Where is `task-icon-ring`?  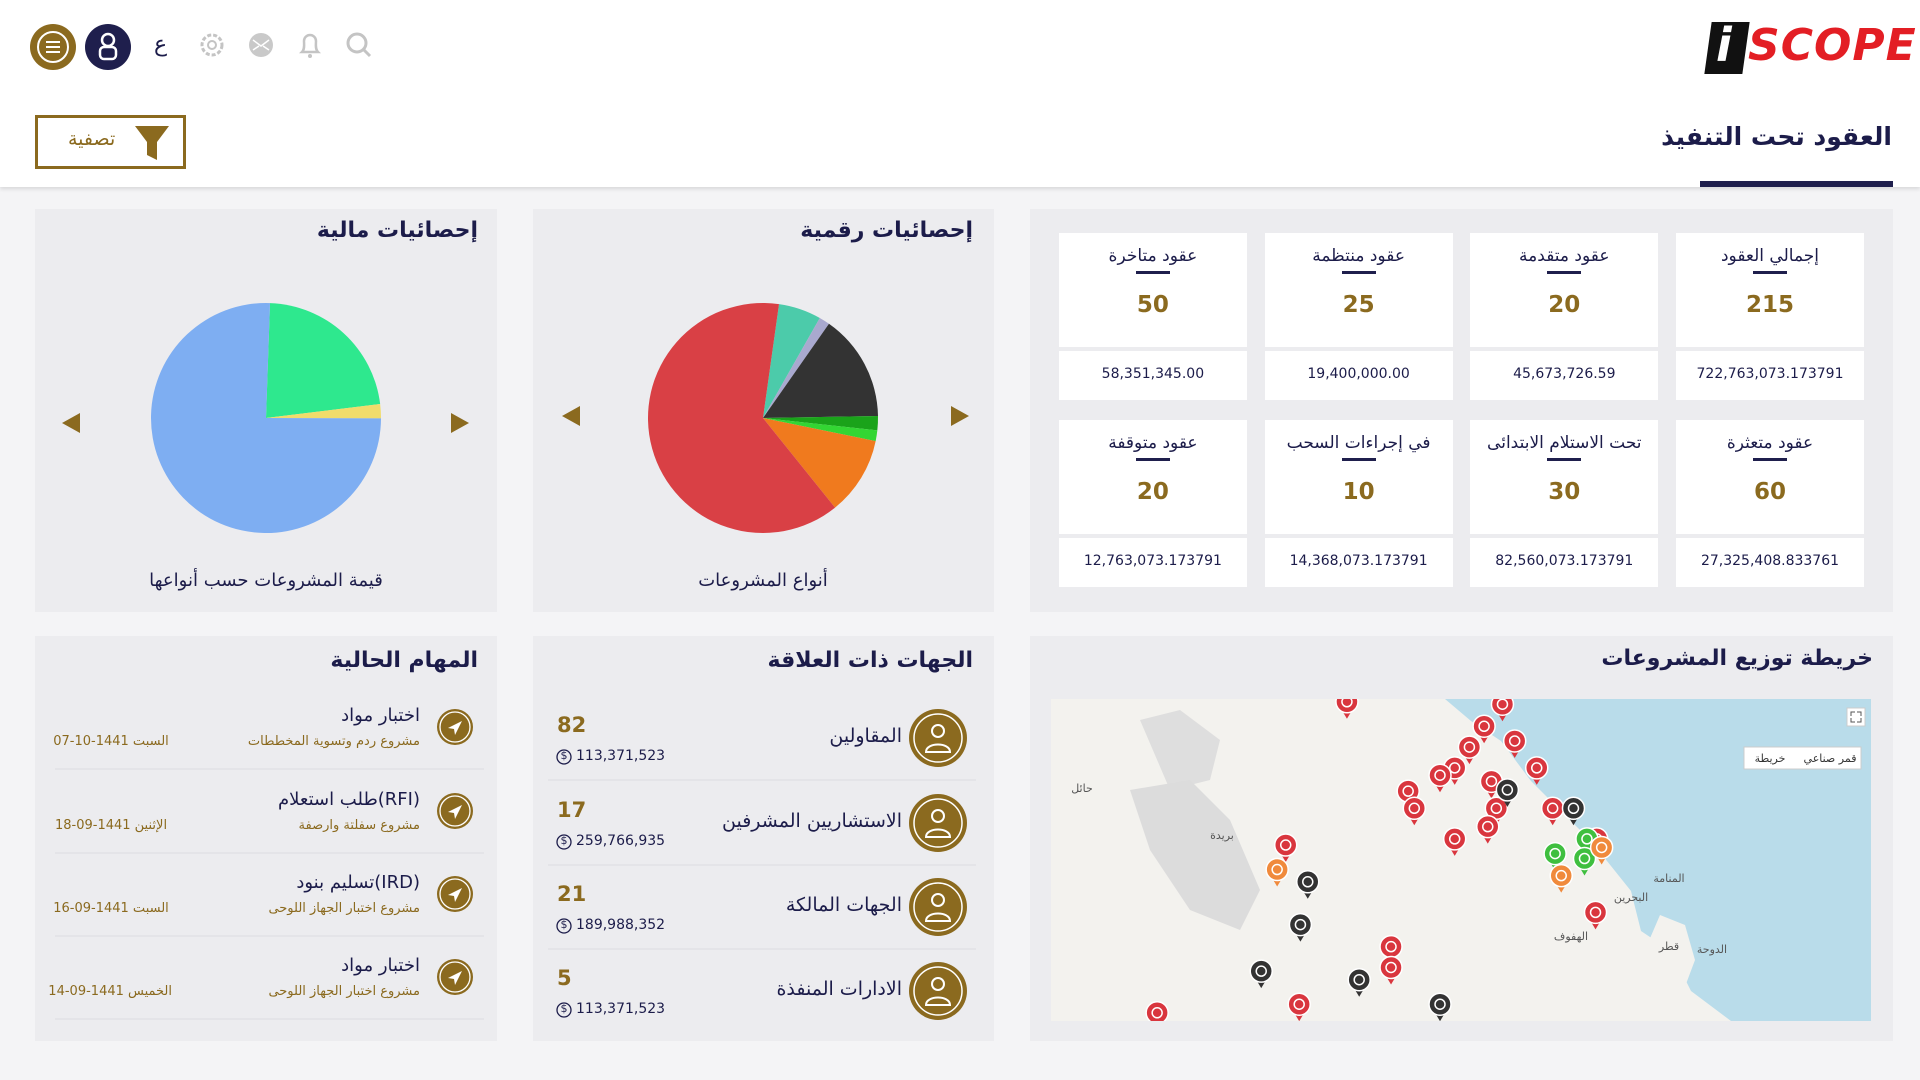
task-icon-ring is located at coordinates (455, 727).